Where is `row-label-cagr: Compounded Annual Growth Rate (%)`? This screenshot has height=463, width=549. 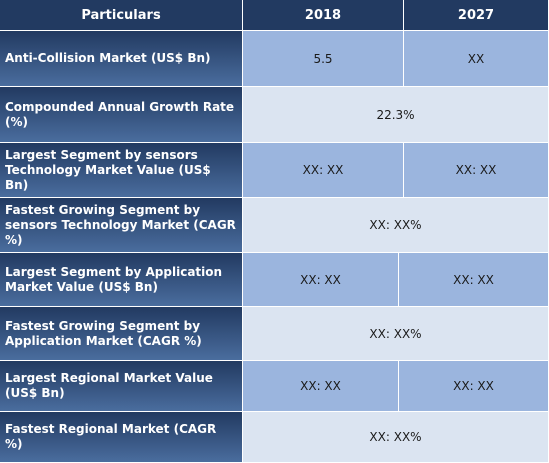 row-label-cagr: Compounded Annual Growth Rate (%) is located at coordinates (121, 115).